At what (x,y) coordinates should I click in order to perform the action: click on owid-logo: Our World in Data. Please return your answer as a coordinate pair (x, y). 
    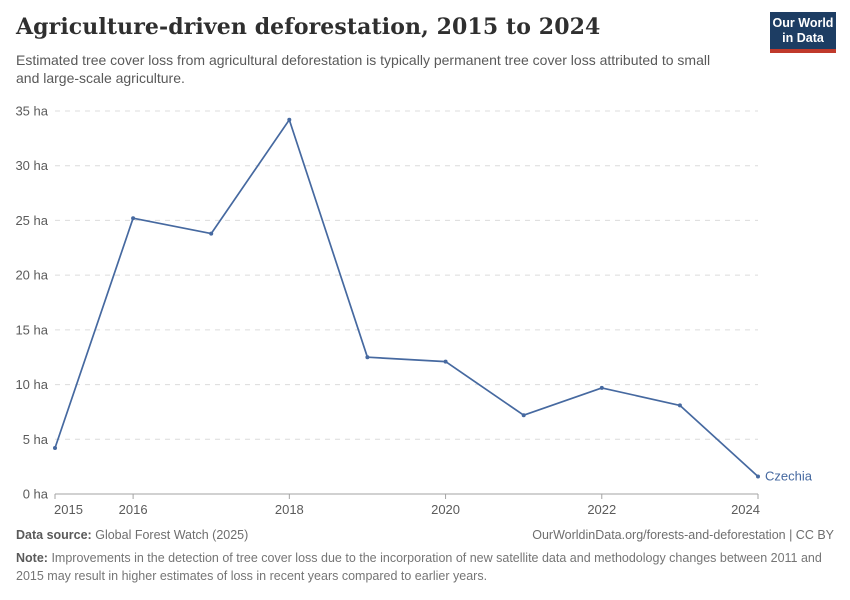
    Looking at the image, I should click on (803, 32).